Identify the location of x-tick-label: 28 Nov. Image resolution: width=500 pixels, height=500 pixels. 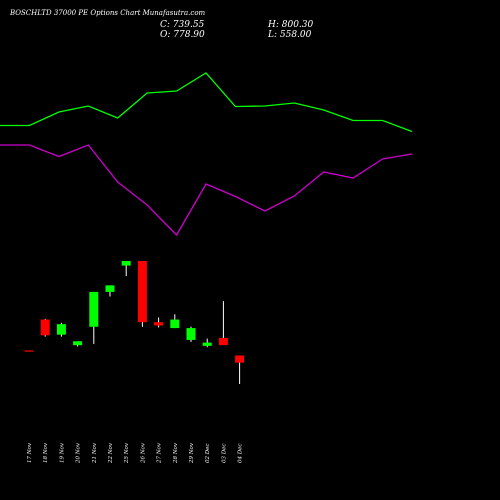
(176, 453).